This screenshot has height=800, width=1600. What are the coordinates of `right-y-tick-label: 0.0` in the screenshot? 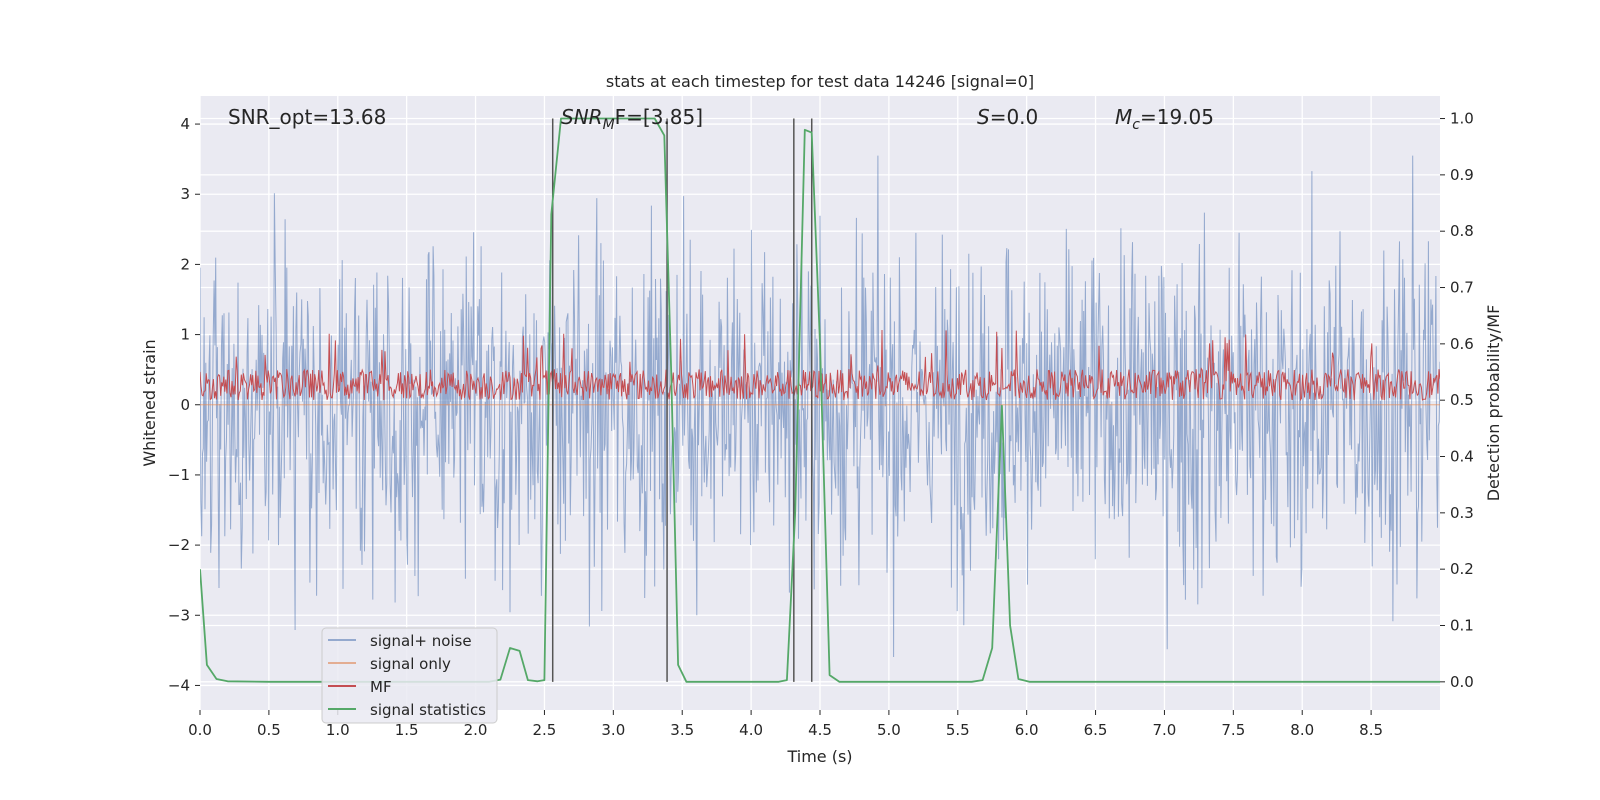 It's located at (1462, 682).